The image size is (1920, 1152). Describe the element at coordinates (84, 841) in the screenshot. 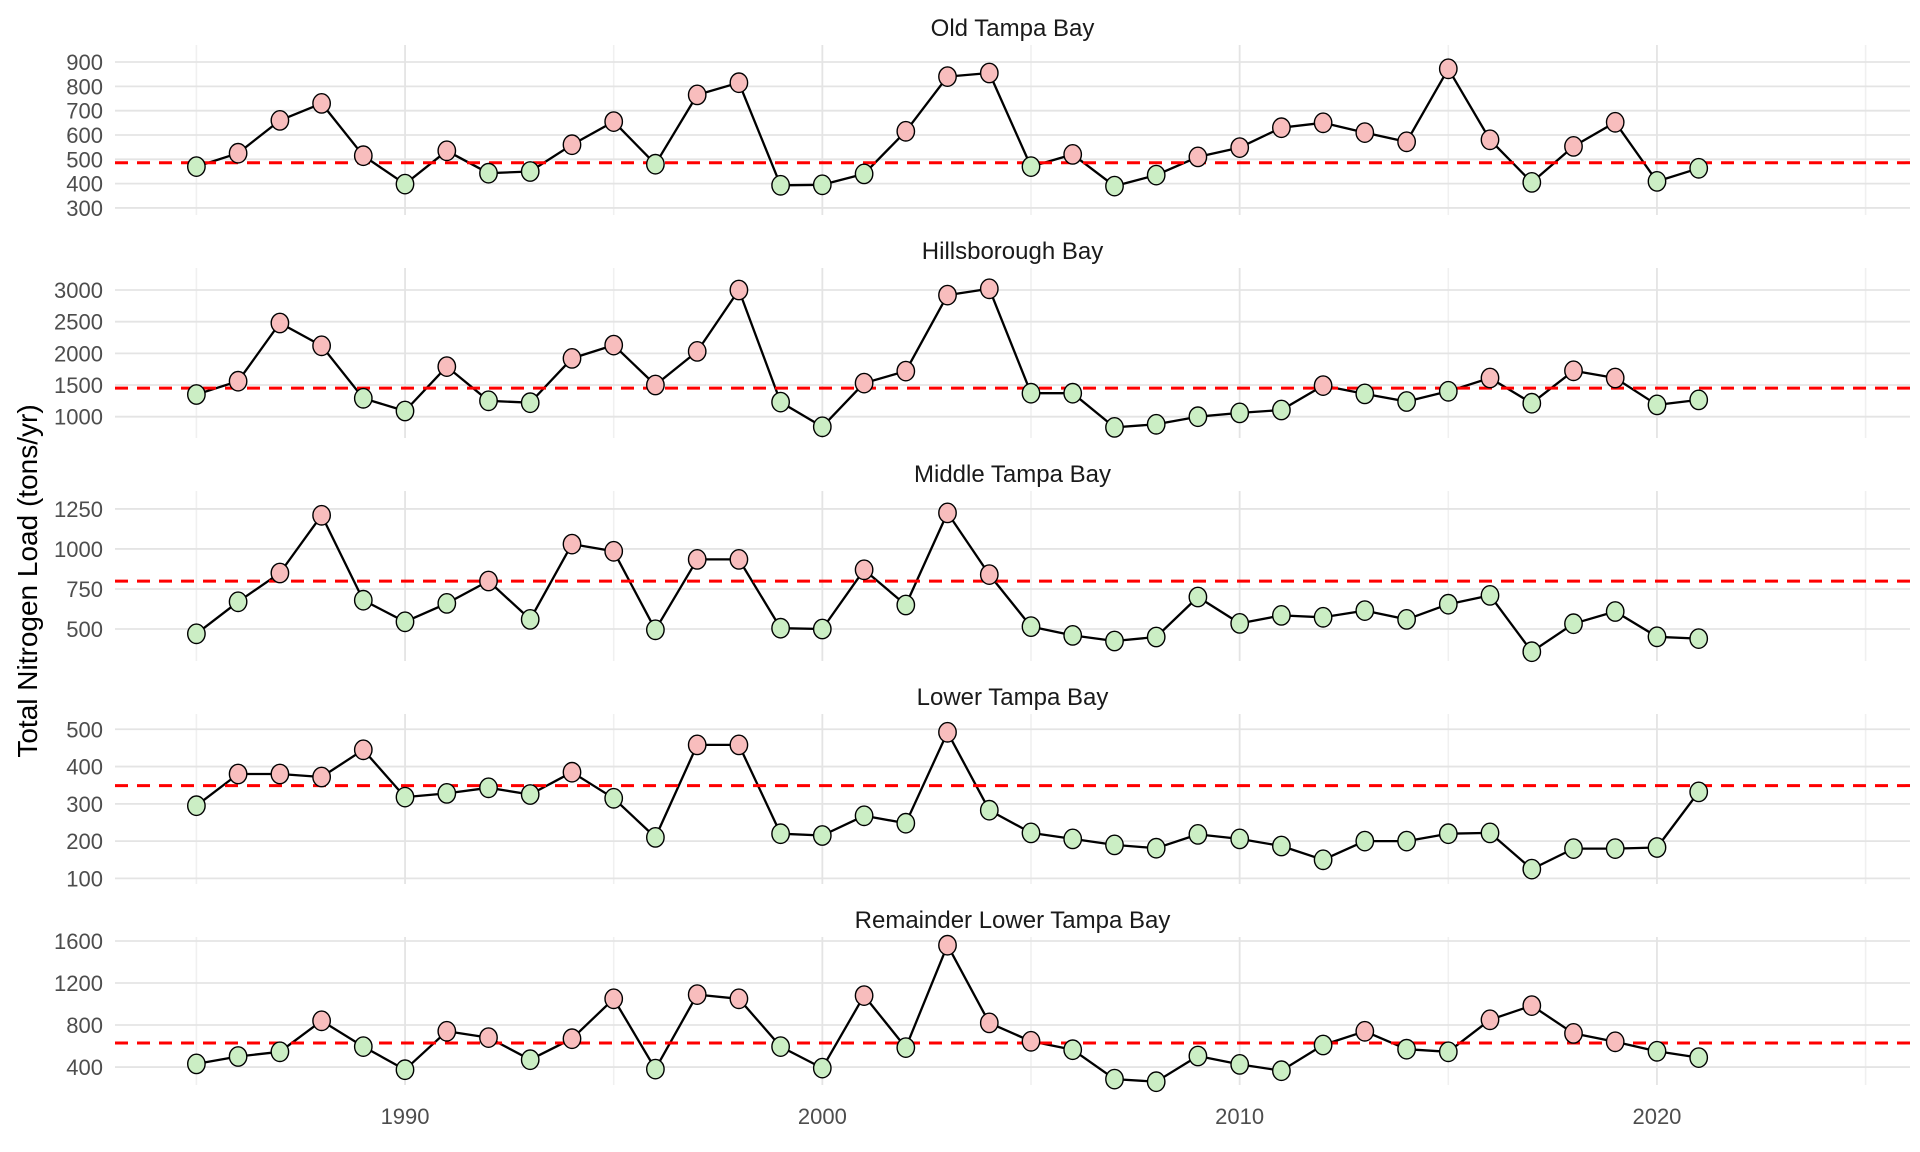

I see `y-tick-label: 200` at that location.